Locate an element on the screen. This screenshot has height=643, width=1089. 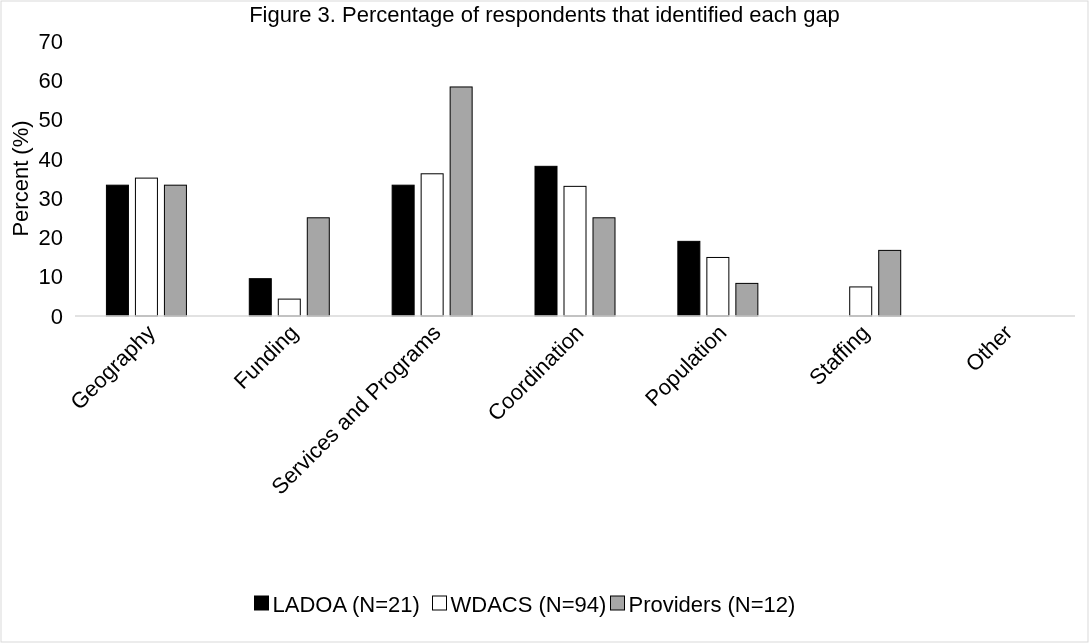
y-tick-label: 70 is located at coordinates (50, 41).